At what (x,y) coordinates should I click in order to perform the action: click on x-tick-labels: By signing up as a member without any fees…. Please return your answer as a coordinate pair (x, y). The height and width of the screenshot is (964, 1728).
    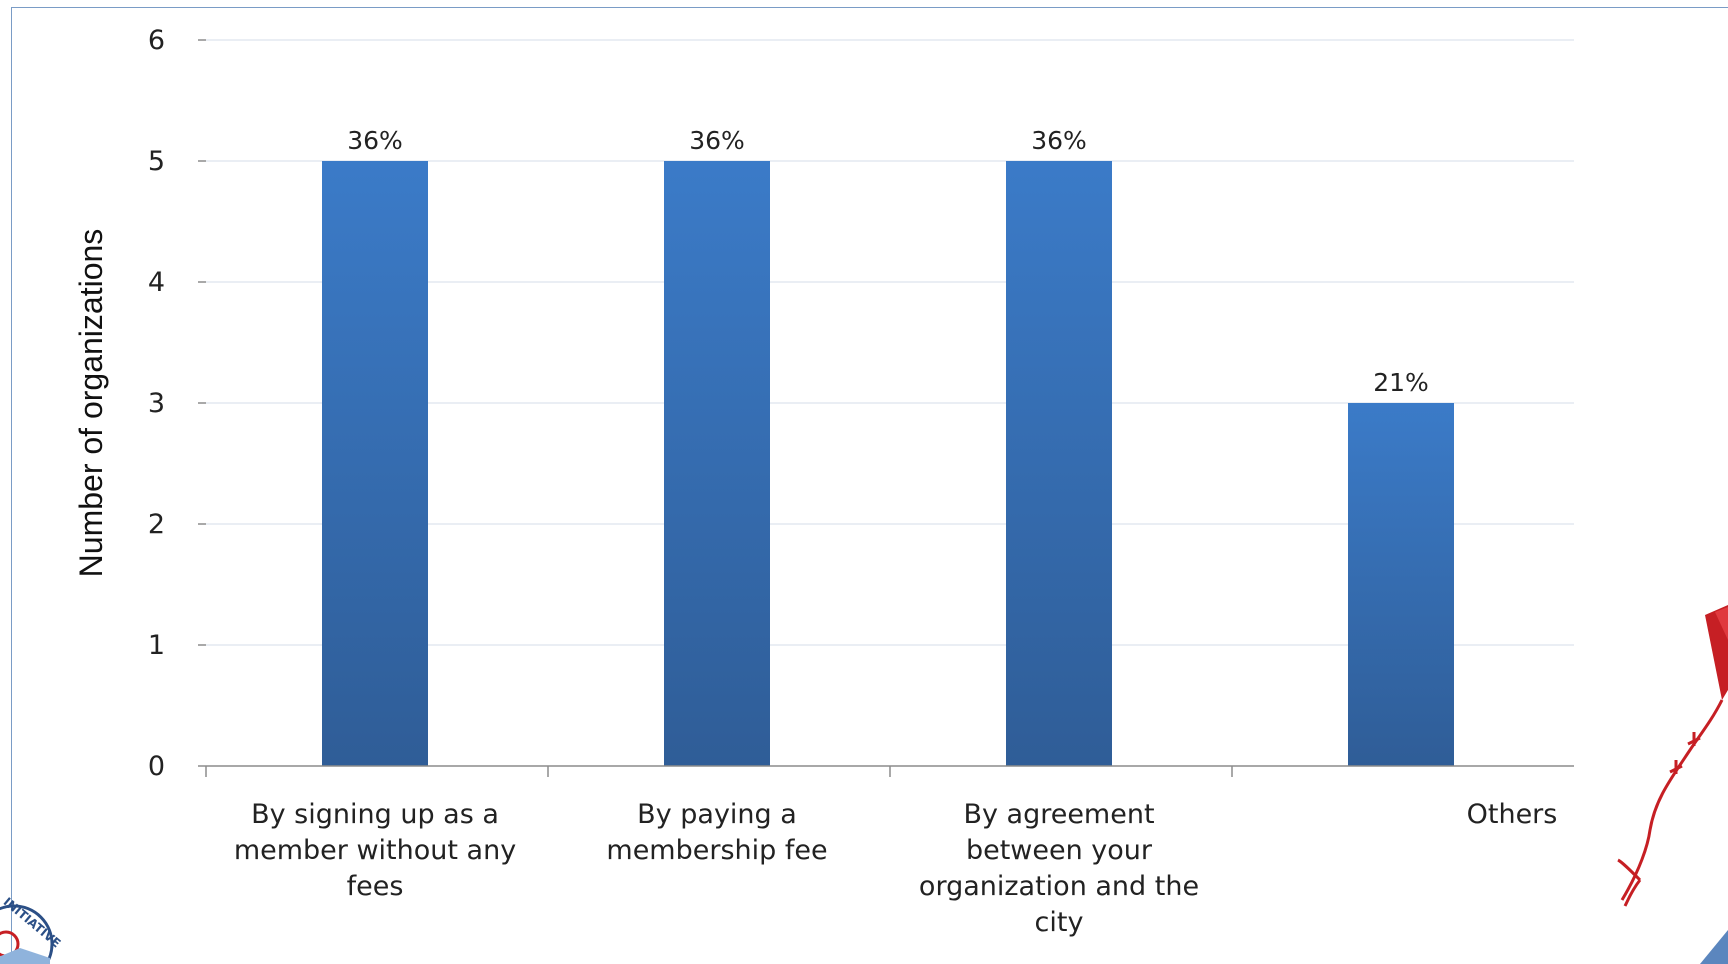
    Looking at the image, I should click on (896, 868).